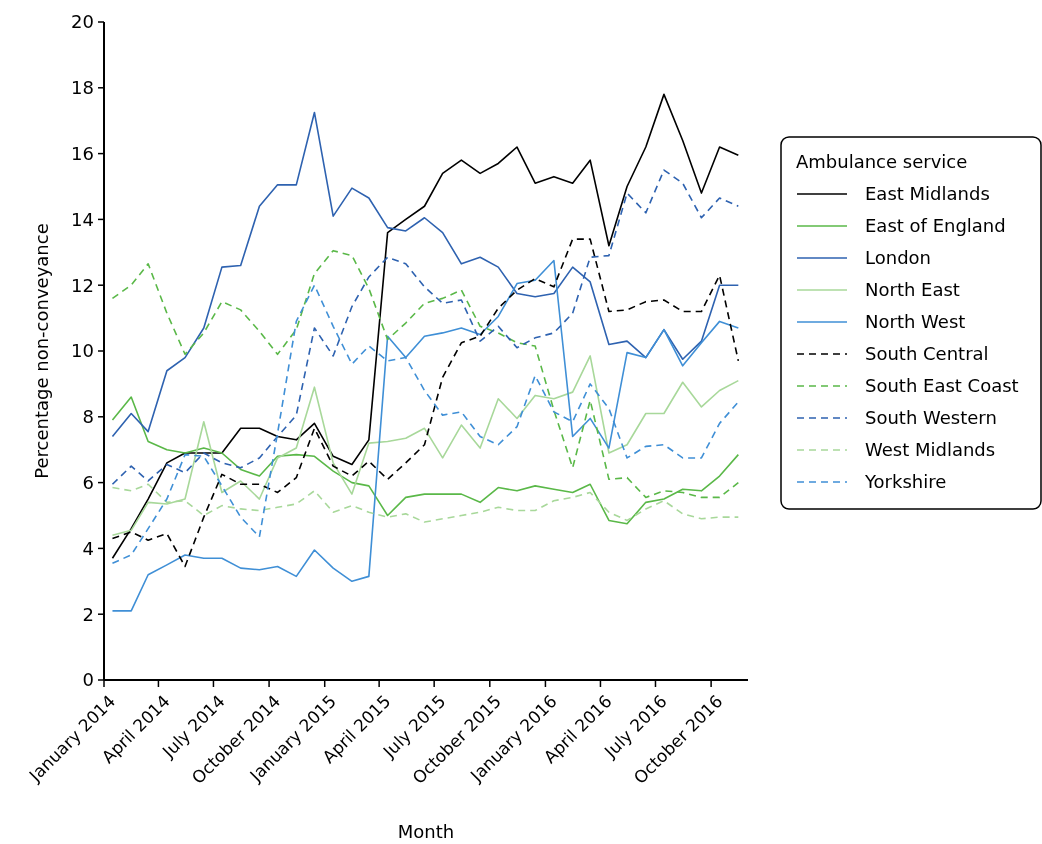 The width and height of the screenshot is (1042, 844). I want to click on legend-label: East Midlands, so click(927, 194).